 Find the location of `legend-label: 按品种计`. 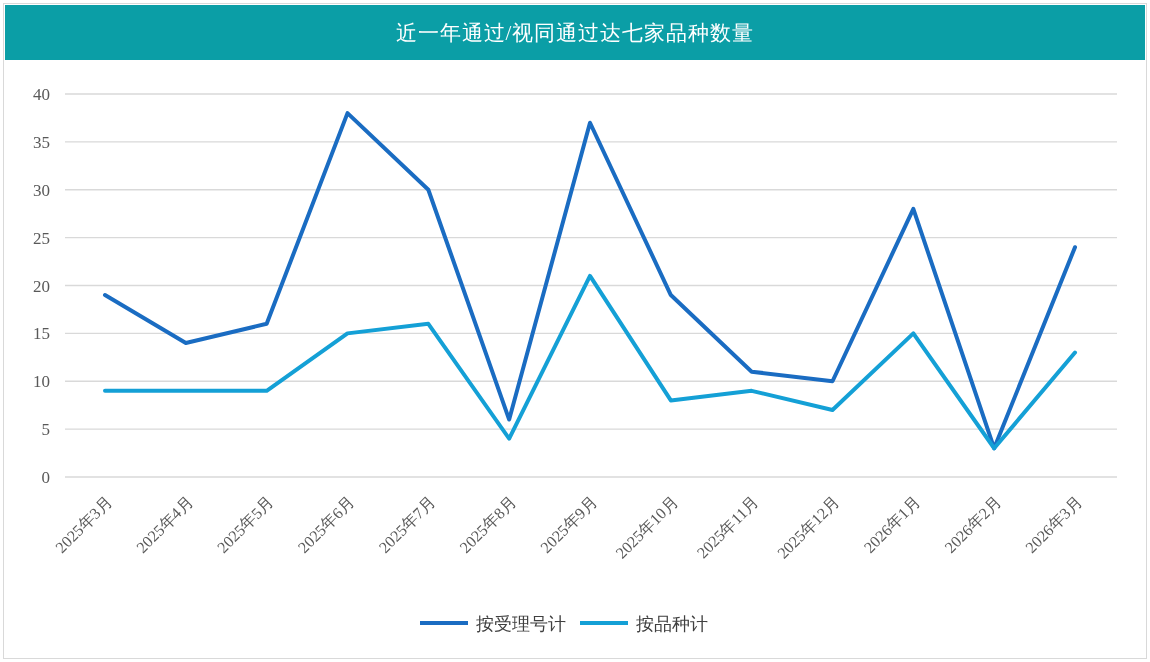

legend-label: 按品种计 is located at coordinates (672, 624).